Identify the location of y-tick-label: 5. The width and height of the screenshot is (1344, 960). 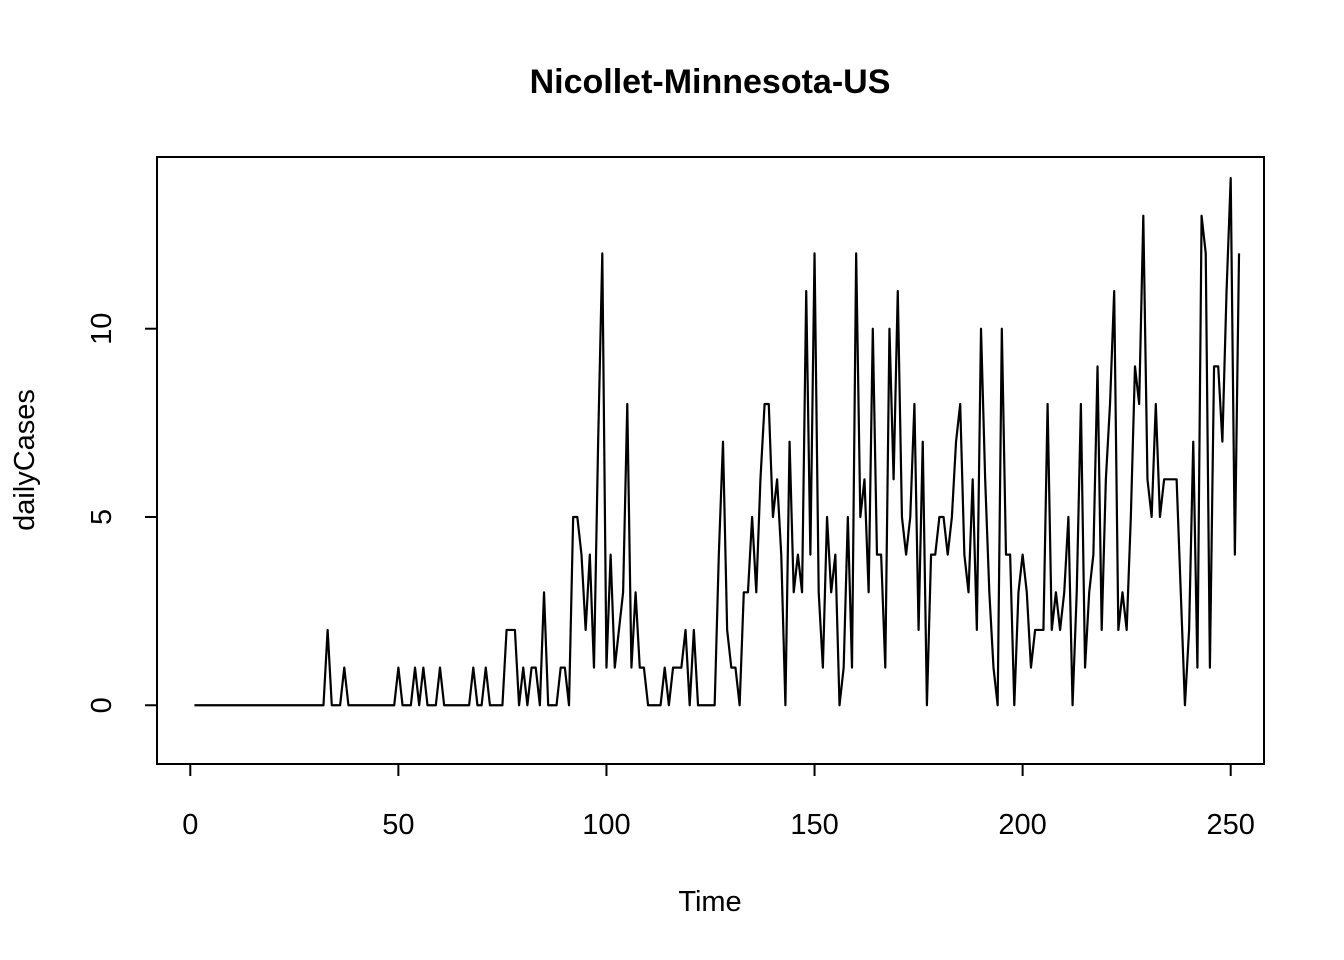
(102, 517).